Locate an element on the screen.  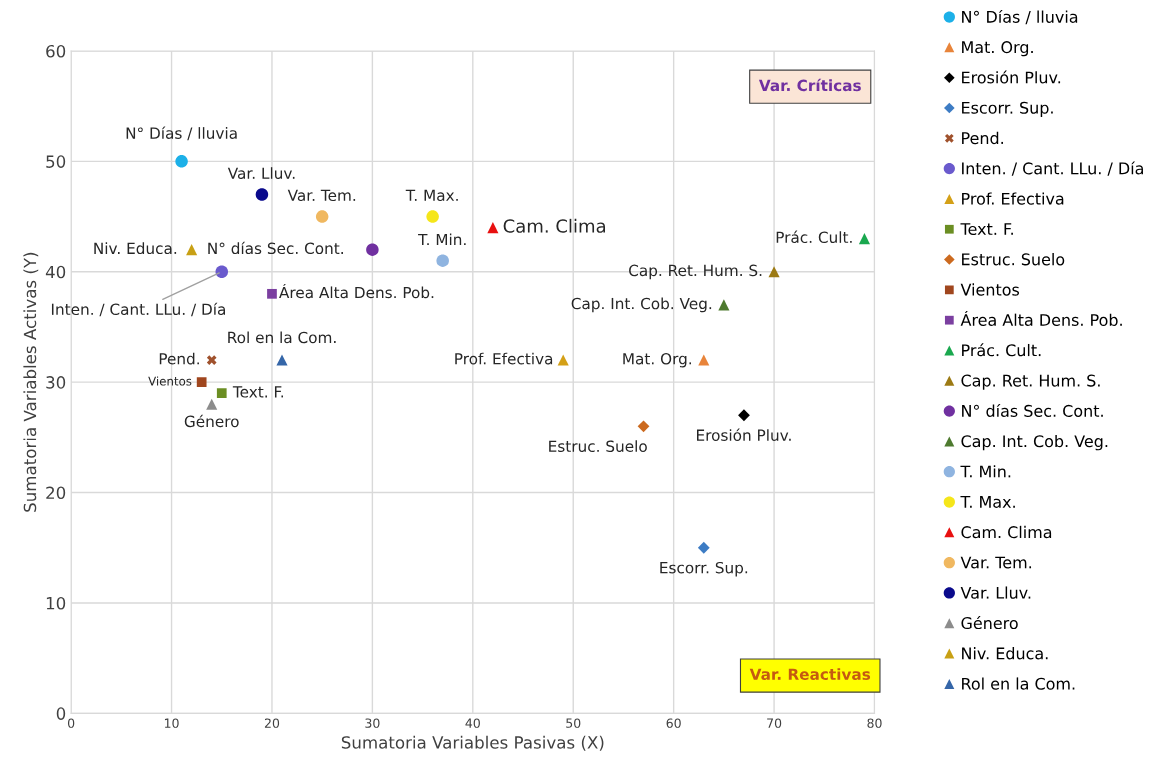
text: Pend. is located at coordinates (179, 358).